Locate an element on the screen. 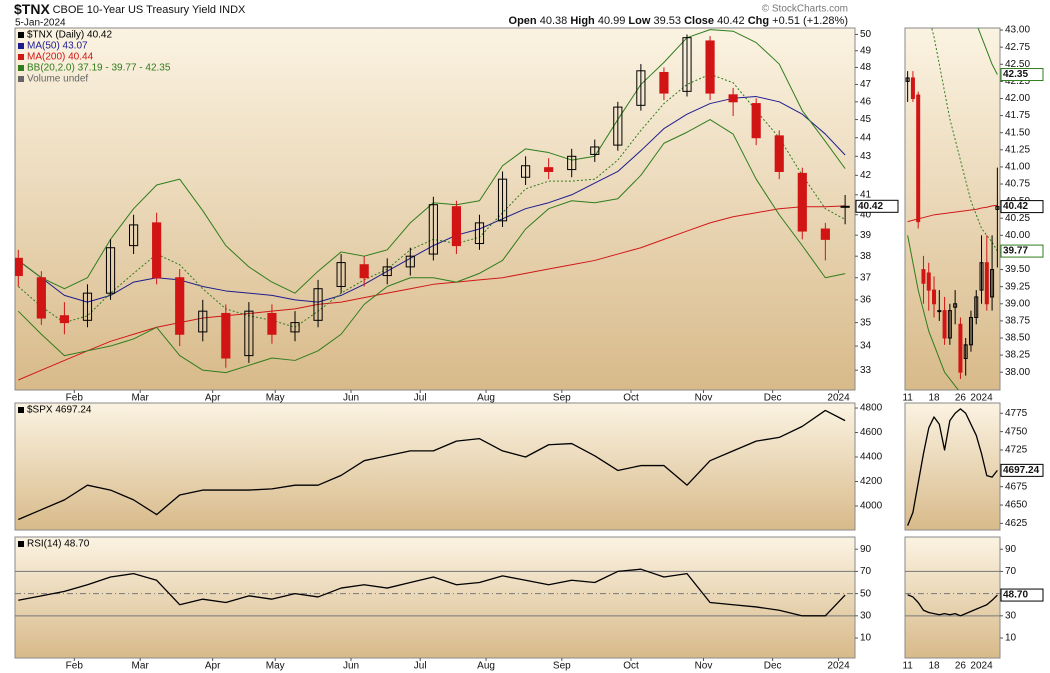 The width and height of the screenshot is (1050, 673). y-tick-label: 38.75 is located at coordinates (1017, 321).